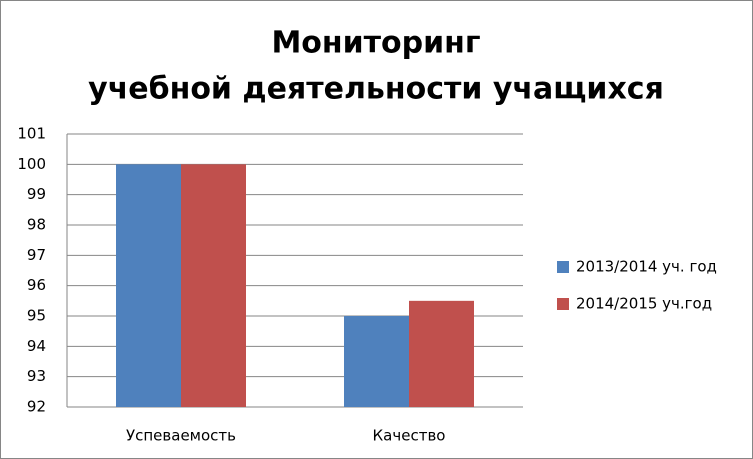 The height and width of the screenshot is (459, 753). Describe the element at coordinates (376, 89) in the screenshot. I see `chart-title: учебной деятельности учащихся` at that location.